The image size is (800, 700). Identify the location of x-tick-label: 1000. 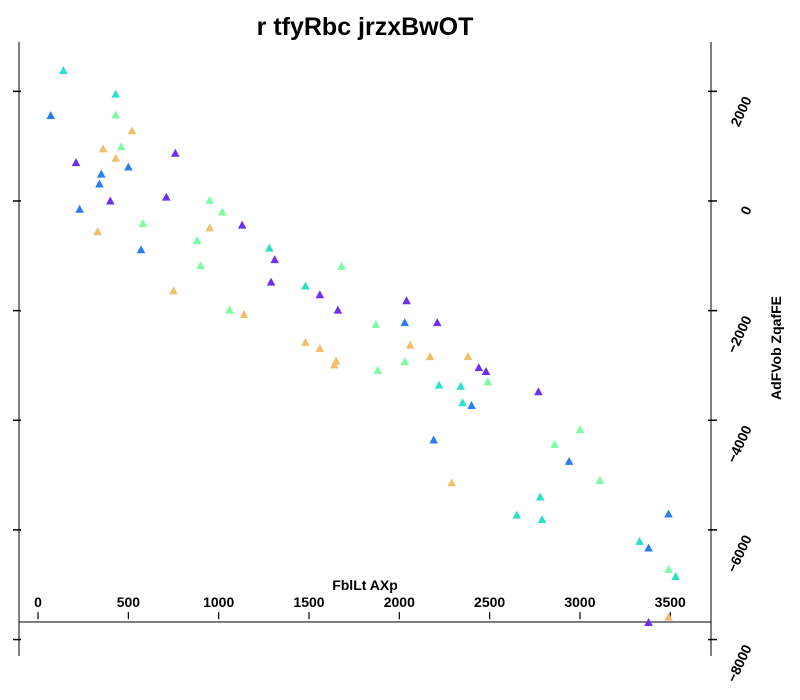
(218, 602).